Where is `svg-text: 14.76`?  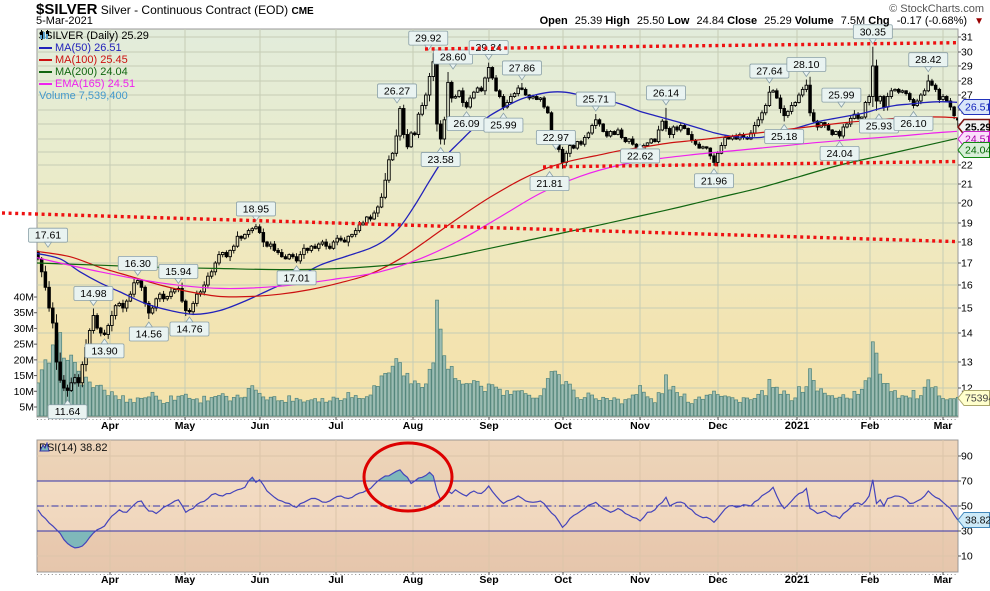
svg-text: 14.76 is located at coordinates (189, 330).